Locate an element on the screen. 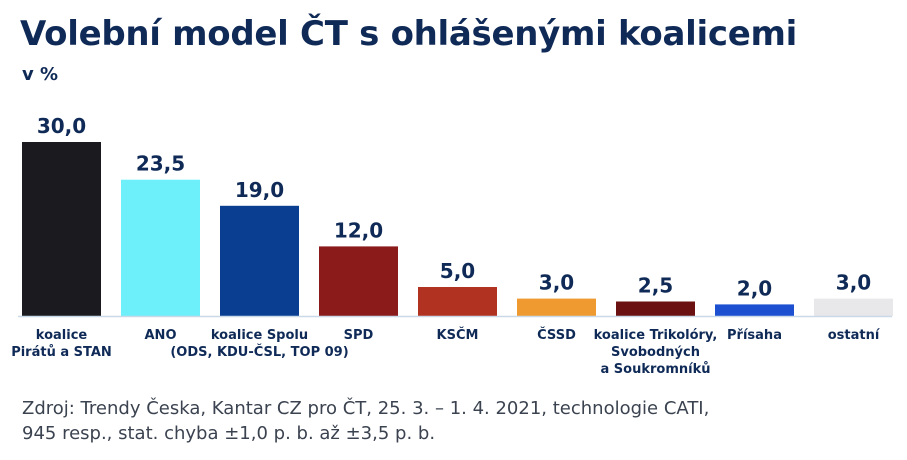 This screenshot has height=460, width=907. category-label-5-line-0: ČSSD is located at coordinates (556, 335).